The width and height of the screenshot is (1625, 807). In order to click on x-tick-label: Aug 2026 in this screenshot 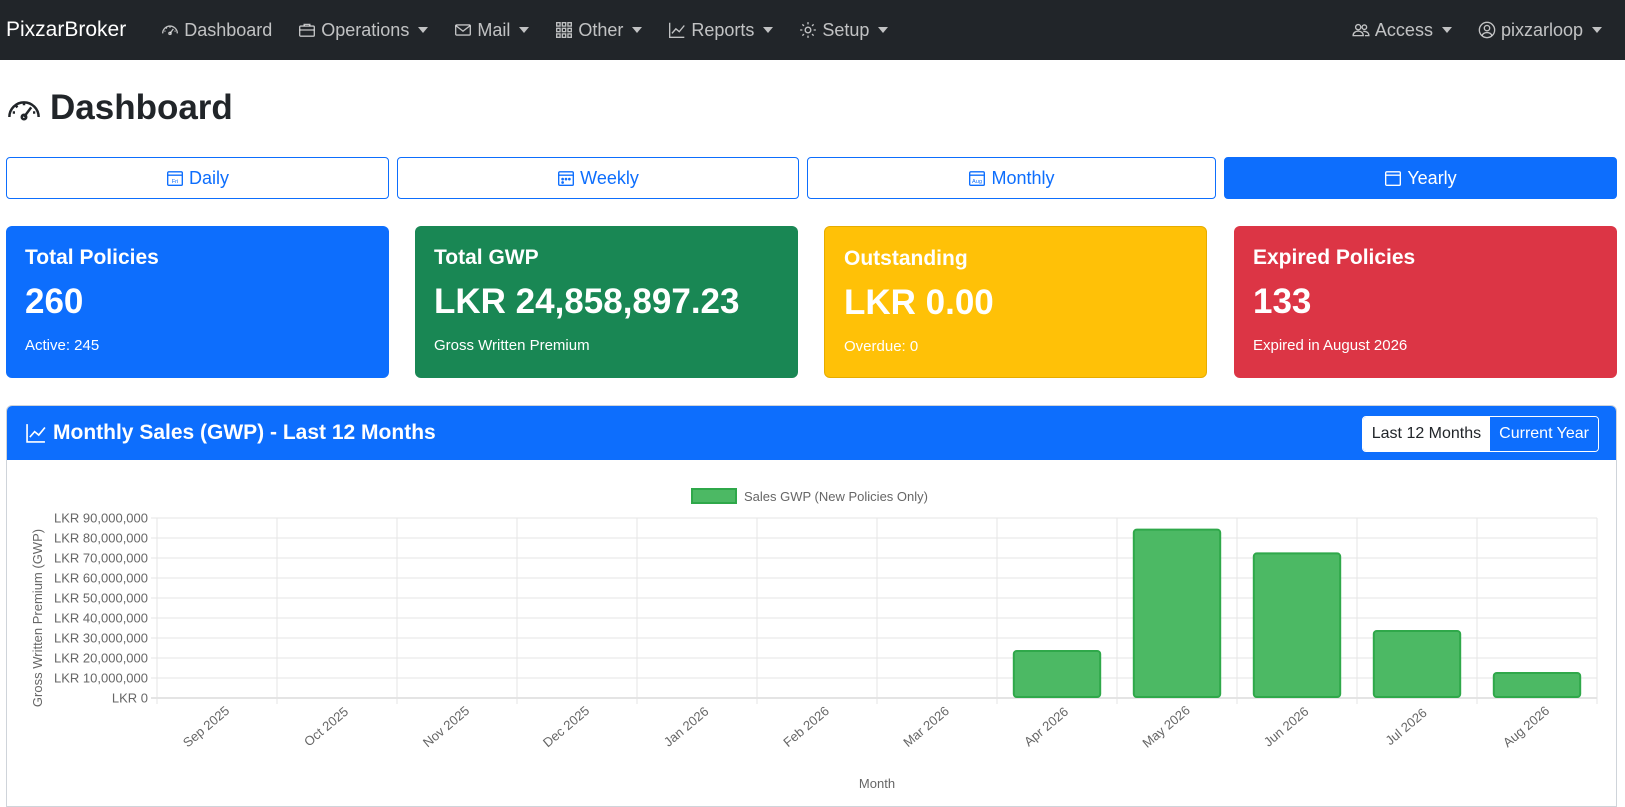, I will do `click(1526, 726)`.